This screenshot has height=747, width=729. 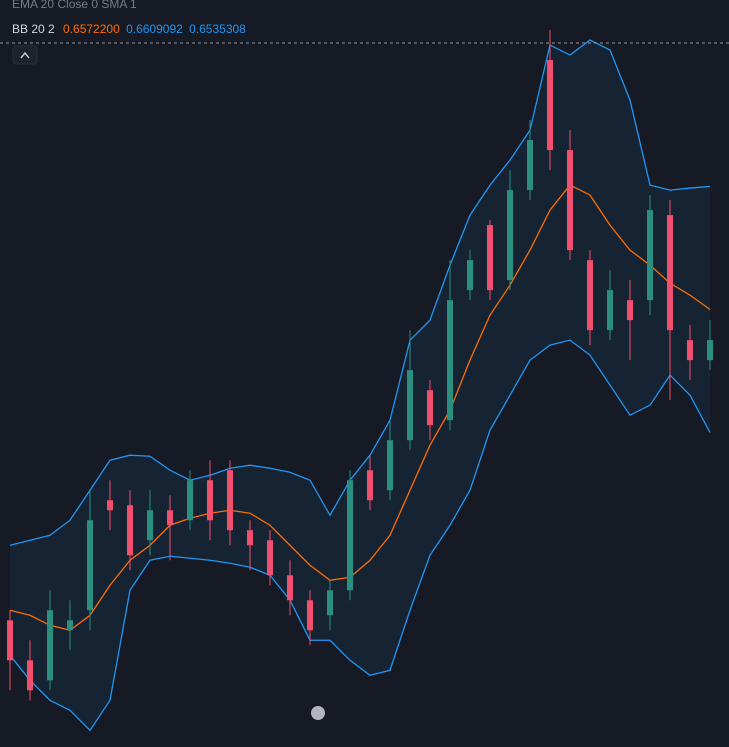 I want to click on legend-value: 0.6609092, so click(x=154, y=29).